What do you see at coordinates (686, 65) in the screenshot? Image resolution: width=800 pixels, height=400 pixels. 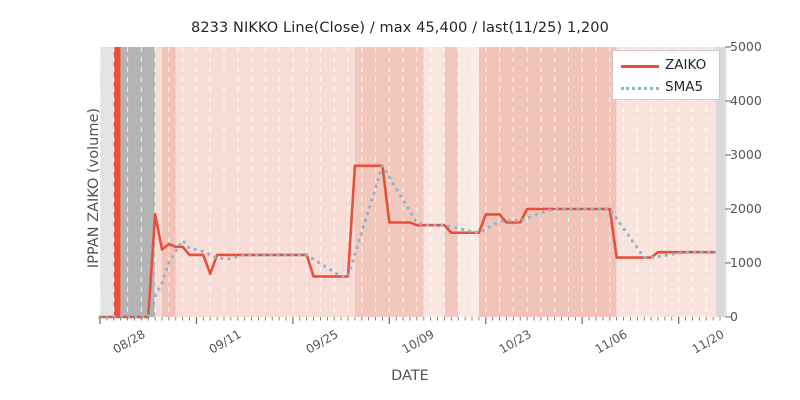 I see `legend-label-zaiko: ZAIKO` at bounding box center [686, 65].